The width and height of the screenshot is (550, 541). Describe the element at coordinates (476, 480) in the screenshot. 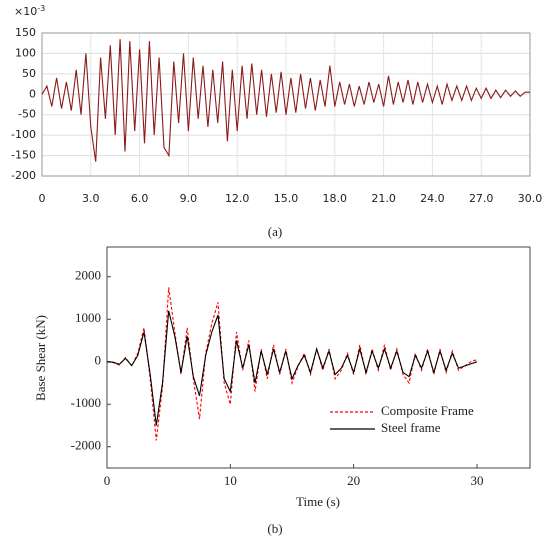

I see `x-tick-label: 30` at that location.